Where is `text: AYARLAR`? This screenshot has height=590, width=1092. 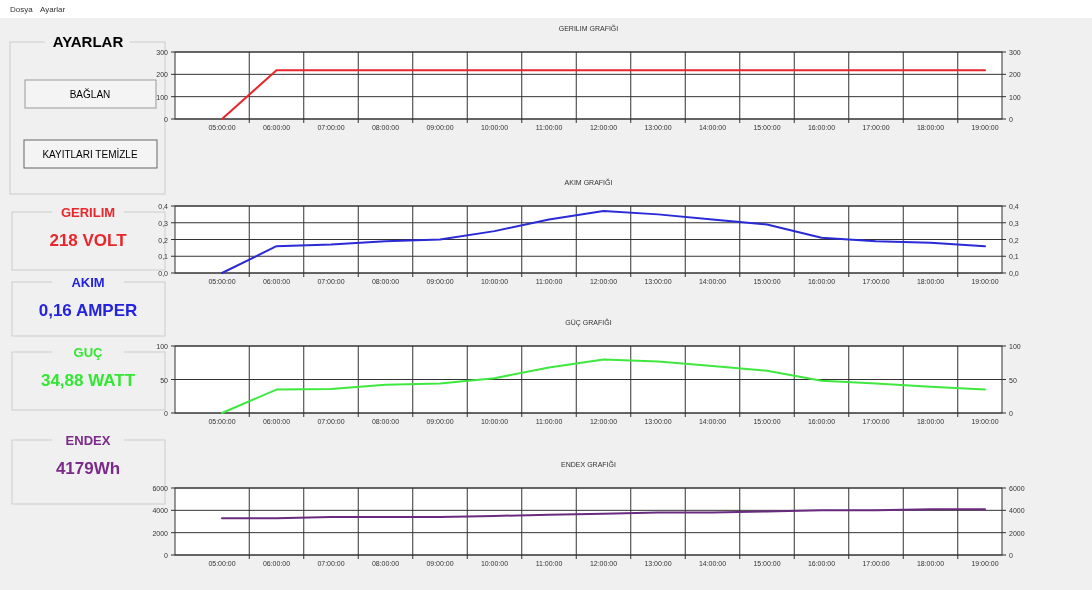 text: AYARLAR is located at coordinates (88, 41).